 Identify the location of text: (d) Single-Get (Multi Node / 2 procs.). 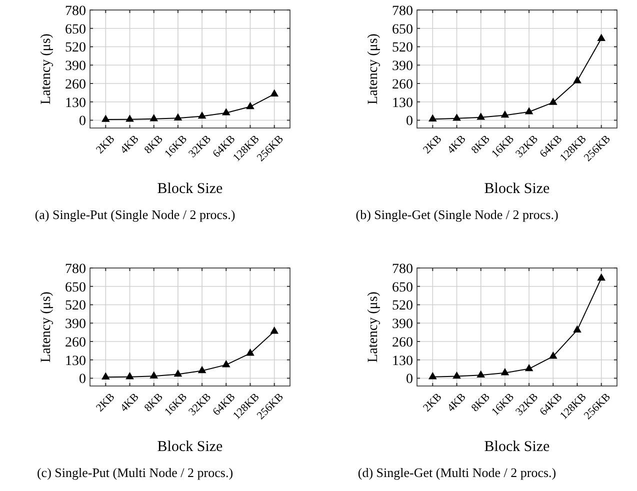
(457, 472).